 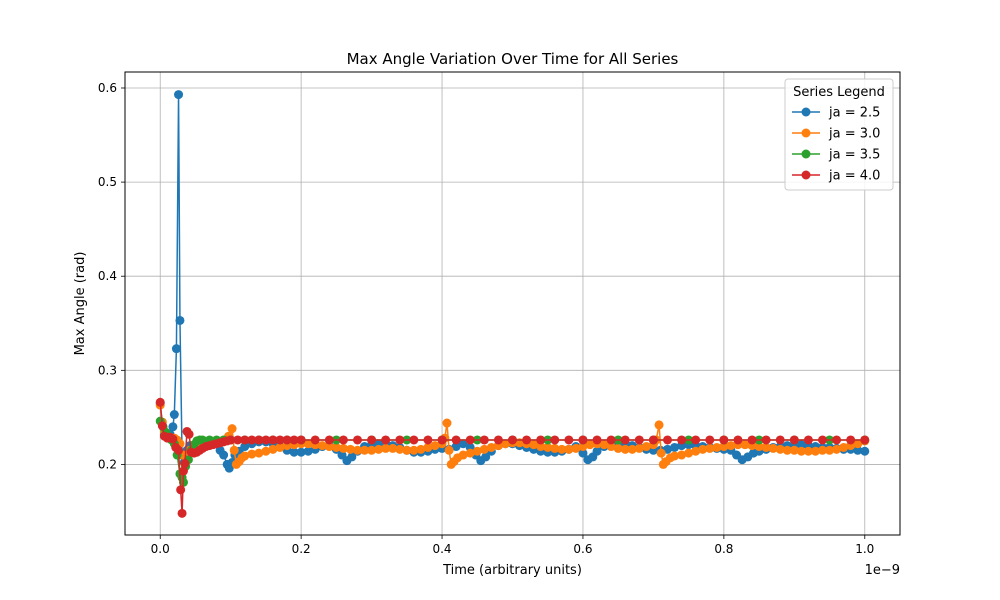 What do you see at coordinates (512, 570) in the screenshot?
I see `x-axis-label: Time (arbitrary units)` at bounding box center [512, 570].